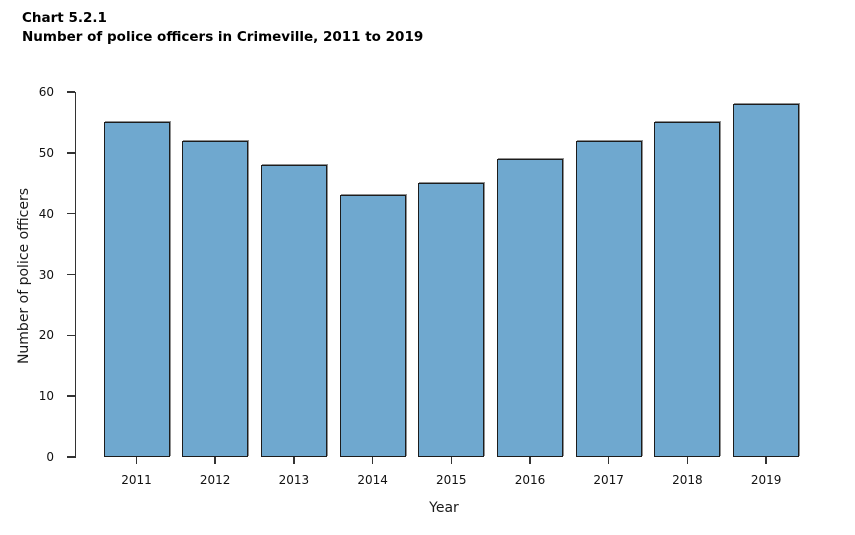  Describe the element at coordinates (136, 289) in the screenshot. I see `bar-2011` at that location.